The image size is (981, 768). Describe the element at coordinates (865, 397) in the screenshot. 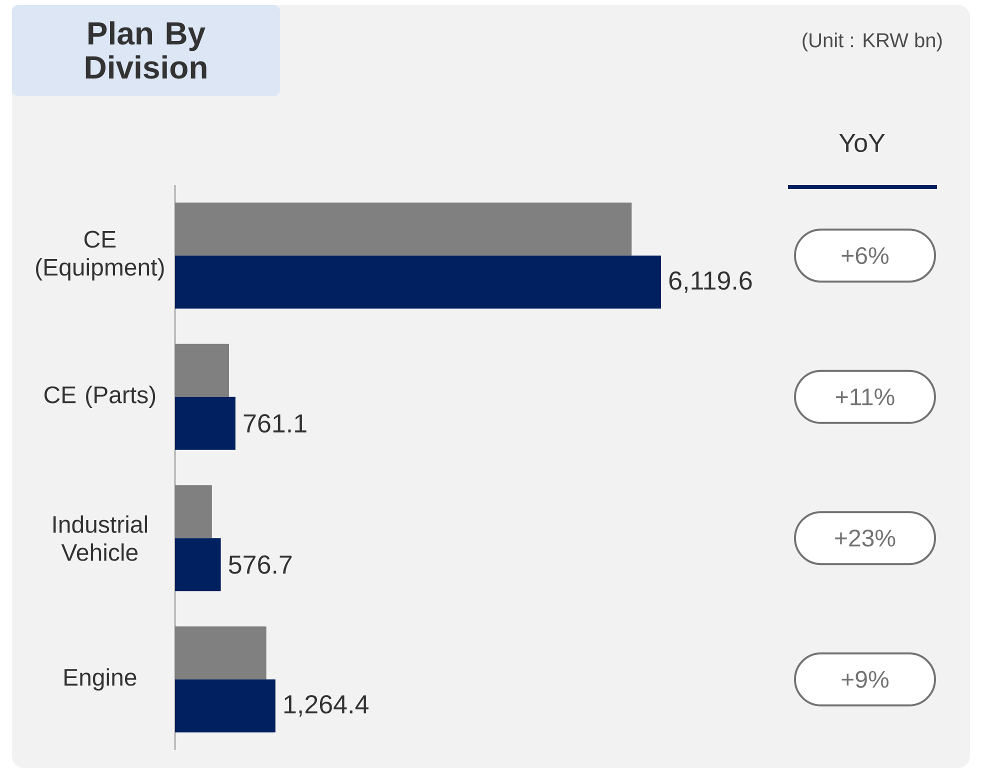

I see `text: +11%` at that location.